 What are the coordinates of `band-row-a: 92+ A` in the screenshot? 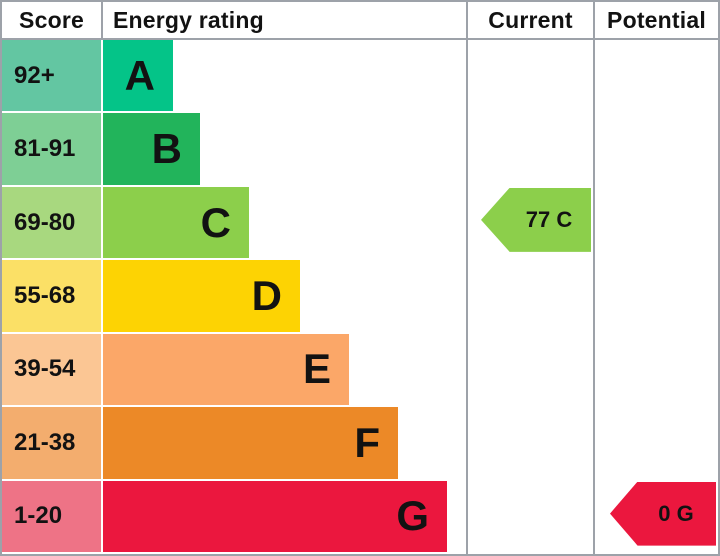 It's located at (360, 76).